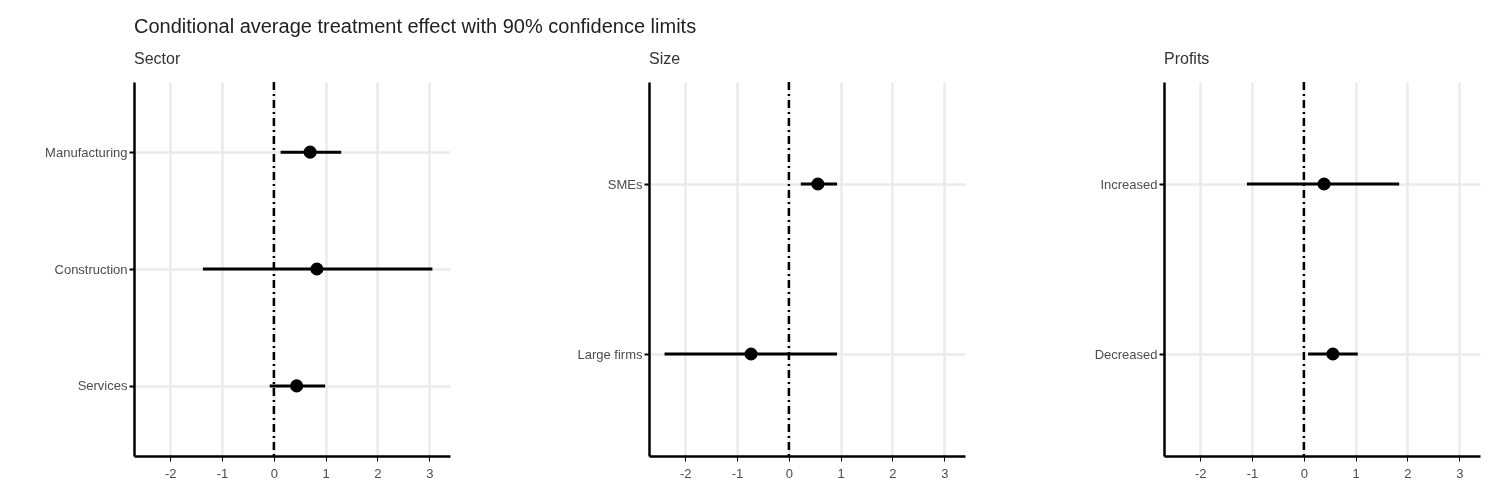  I want to click on chart-subtitle: Size, so click(665, 58).